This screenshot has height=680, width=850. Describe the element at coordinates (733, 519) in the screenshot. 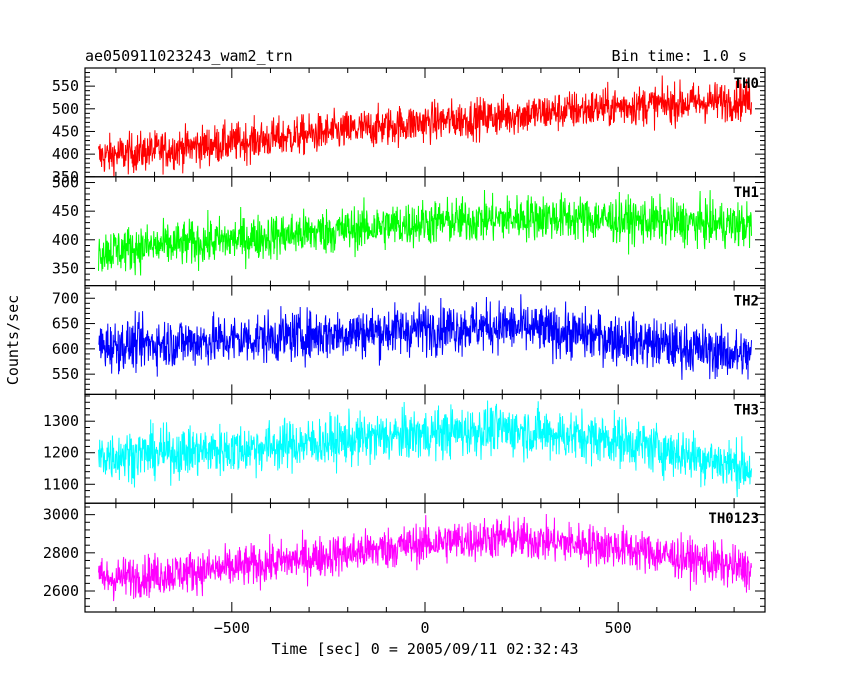

I see `panel-label: TH0123` at that location.